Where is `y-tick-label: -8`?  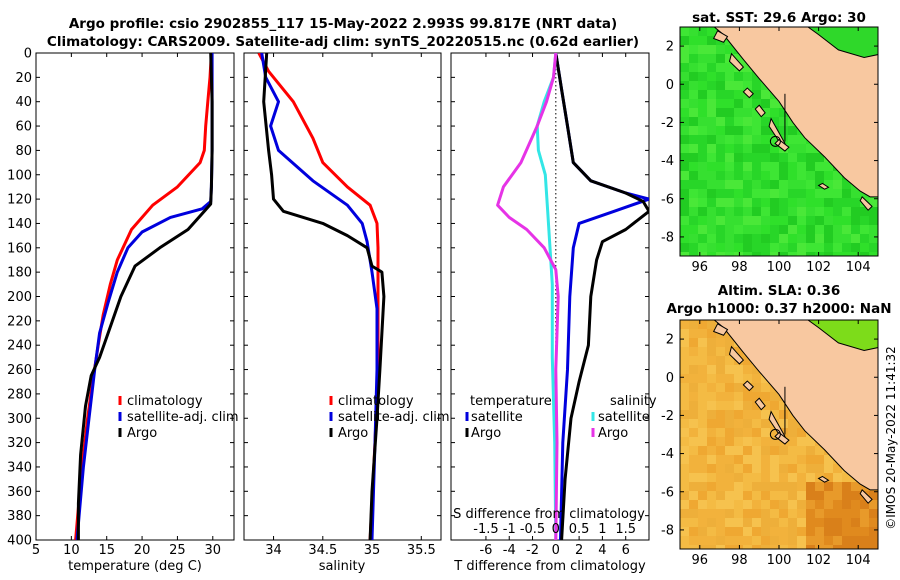
y-tick-label: -8 is located at coordinates (667, 237).